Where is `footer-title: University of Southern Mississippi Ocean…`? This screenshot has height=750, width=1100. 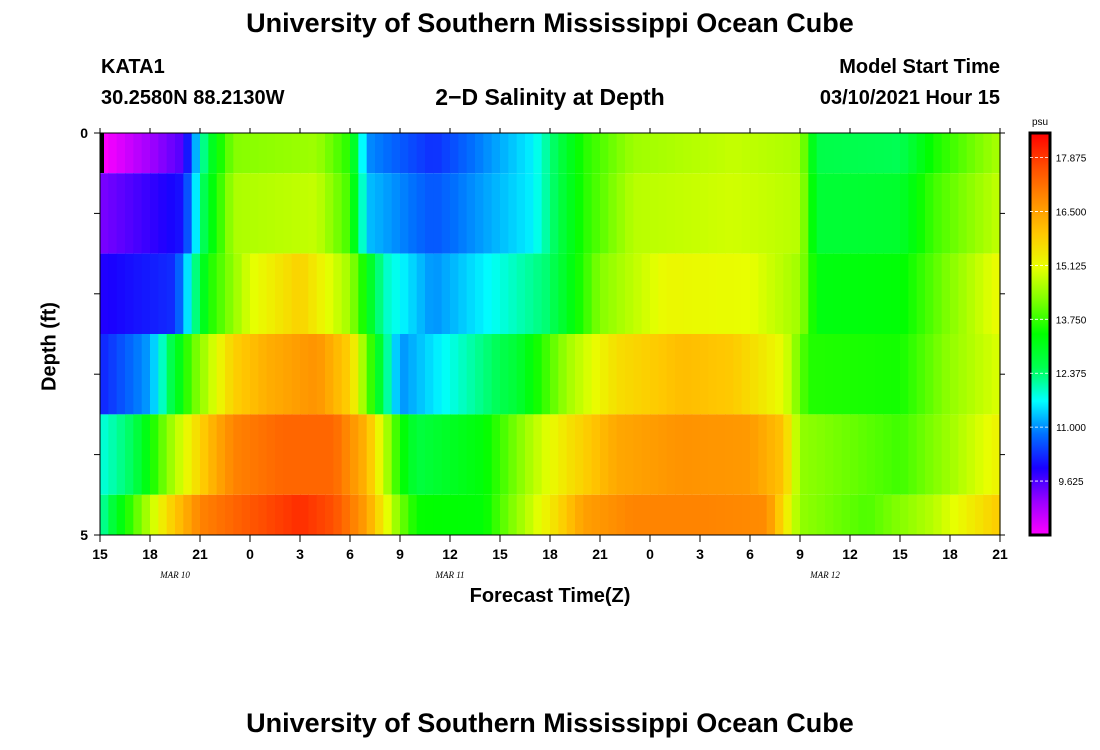
footer-title: University of Southern Mississippi Ocean… is located at coordinates (550, 723).